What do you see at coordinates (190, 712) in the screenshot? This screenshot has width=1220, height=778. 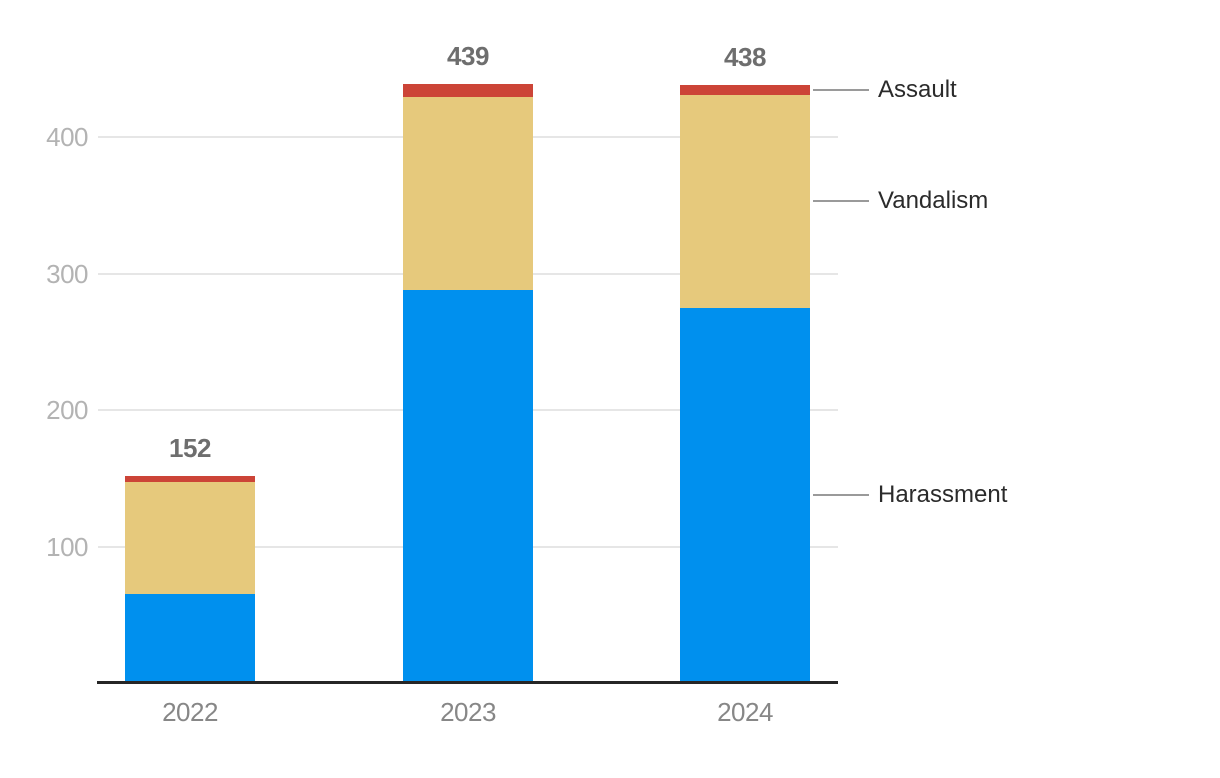 I see `x-axis-label-2022: 2022` at bounding box center [190, 712].